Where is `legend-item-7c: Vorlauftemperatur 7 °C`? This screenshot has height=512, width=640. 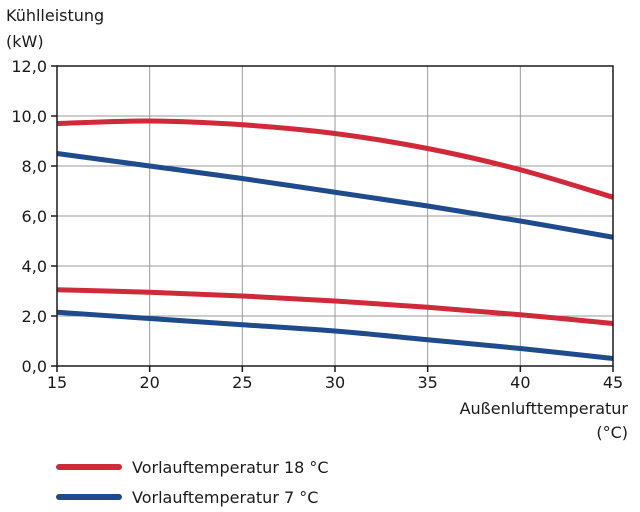 legend-item-7c: Vorlauftemperatur 7 °C is located at coordinates (192, 497).